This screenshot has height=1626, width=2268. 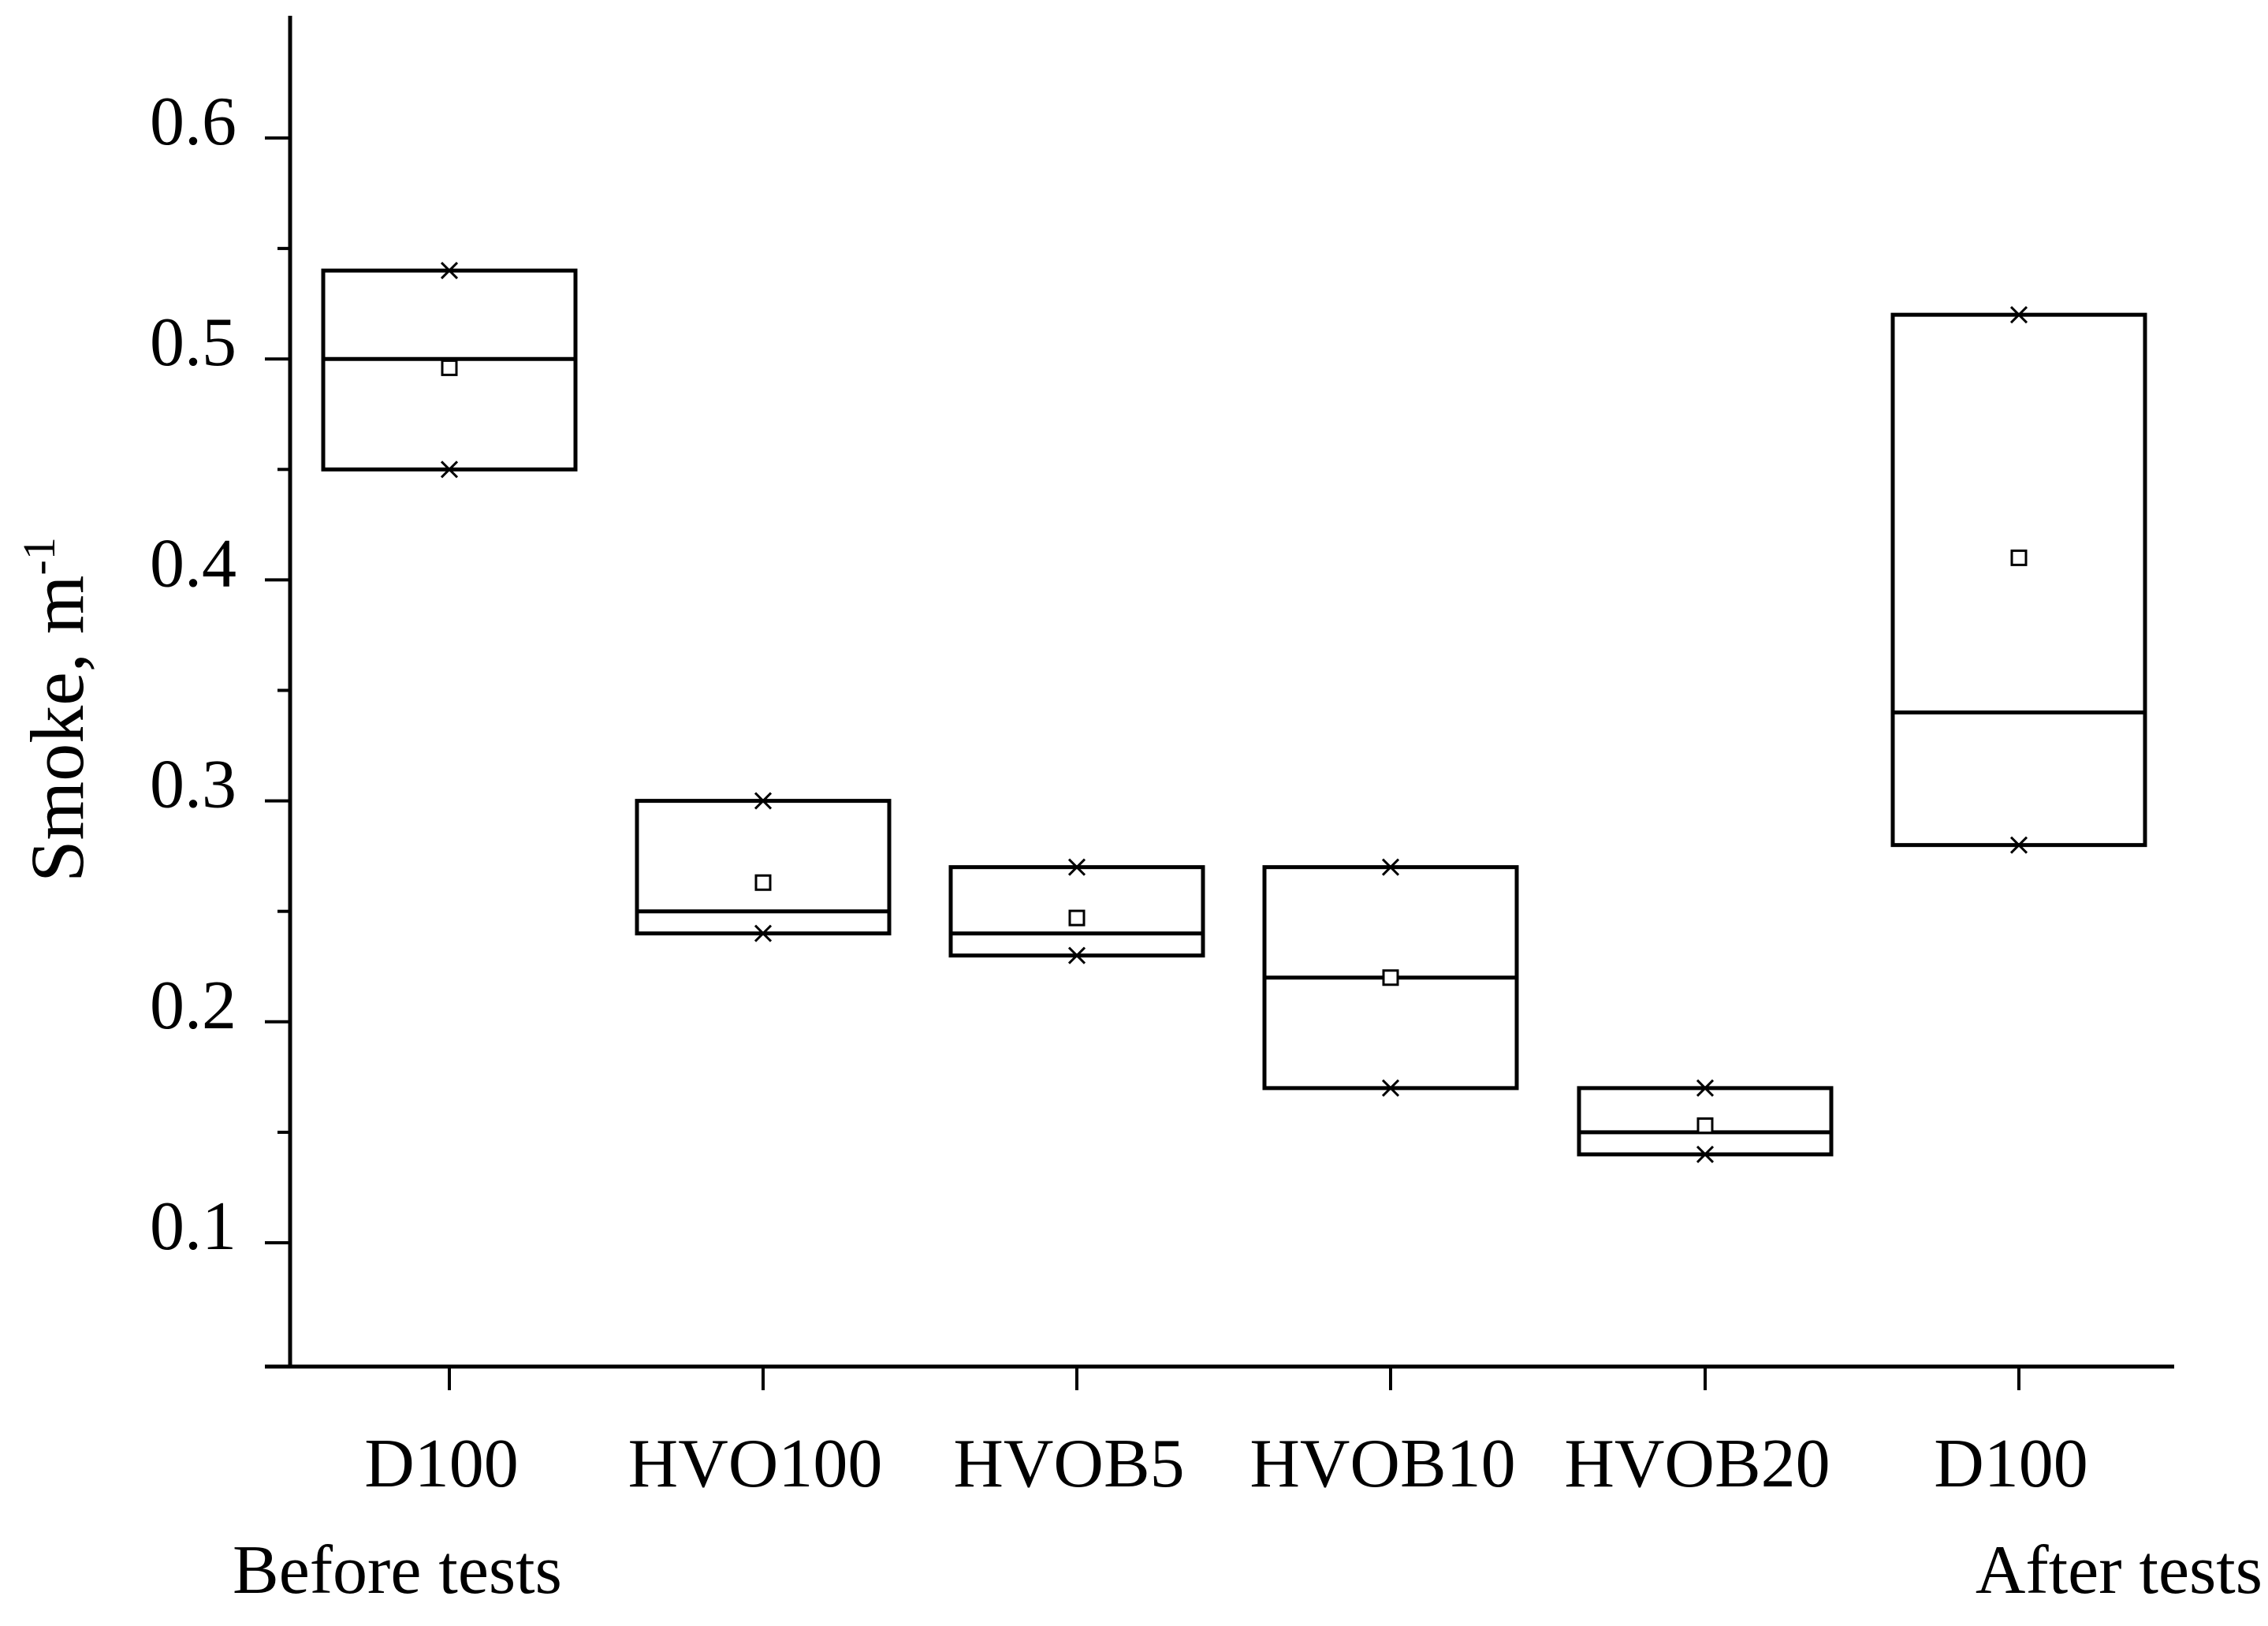 I want to click on y-axis-label-text: Smoke, m, so click(x=57, y=728).